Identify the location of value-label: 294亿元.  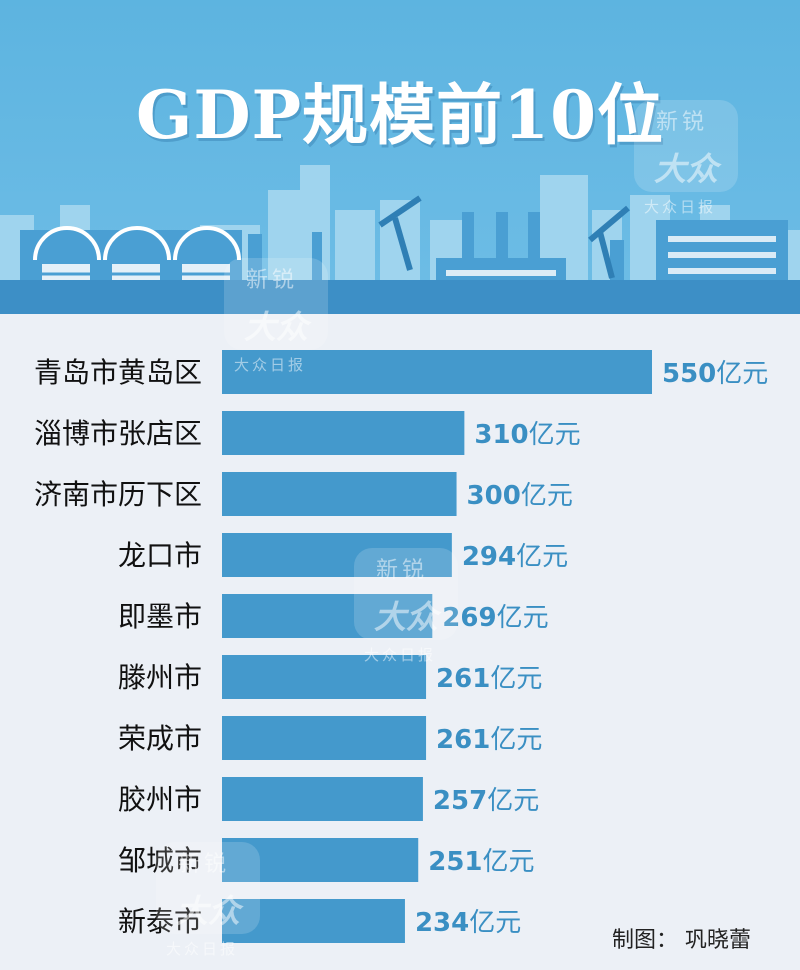
(515, 557).